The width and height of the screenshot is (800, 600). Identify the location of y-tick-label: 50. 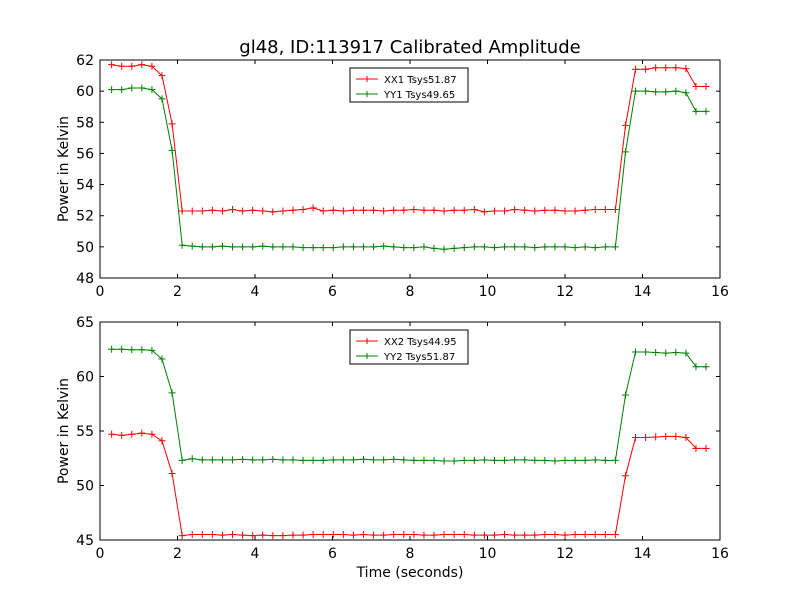
(85, 248).